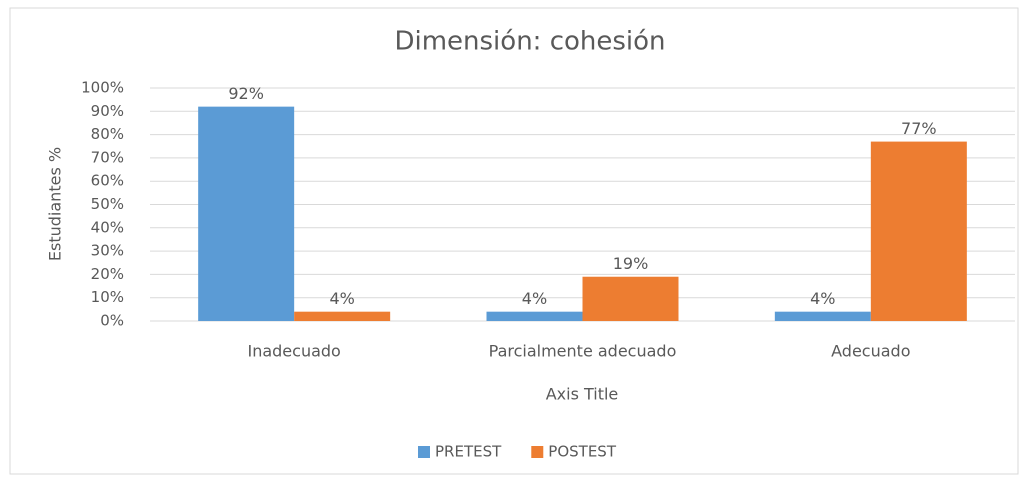 The image size is (1028, 482). What do you see at coordinates (107, 157) in the screenshot?
I see `y-tick-label: 70%` at bounding box center [107, 157].